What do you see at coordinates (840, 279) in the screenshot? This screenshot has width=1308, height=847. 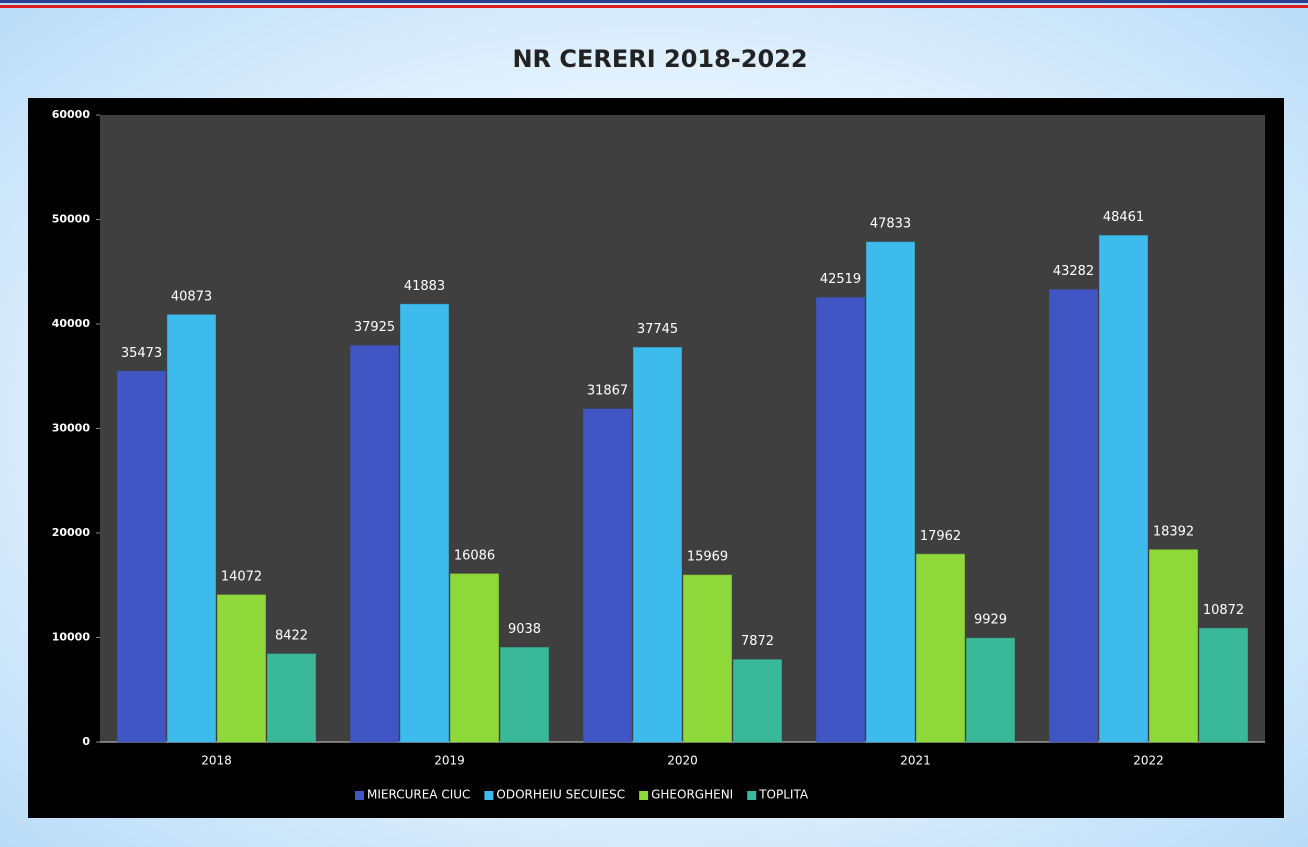 I see `value-label: 42519` at bounding box center [840, 279].